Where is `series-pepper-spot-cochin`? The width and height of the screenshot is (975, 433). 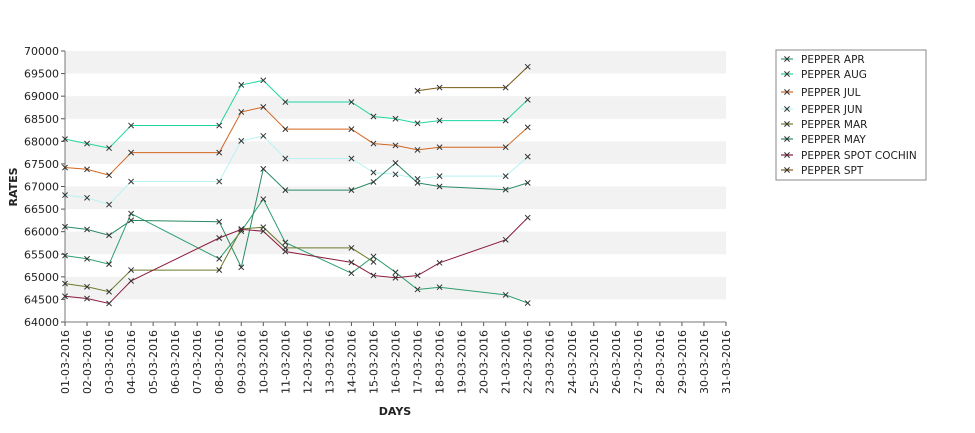 series-pepper-spot-cochin is located at coordinates (296, 260).